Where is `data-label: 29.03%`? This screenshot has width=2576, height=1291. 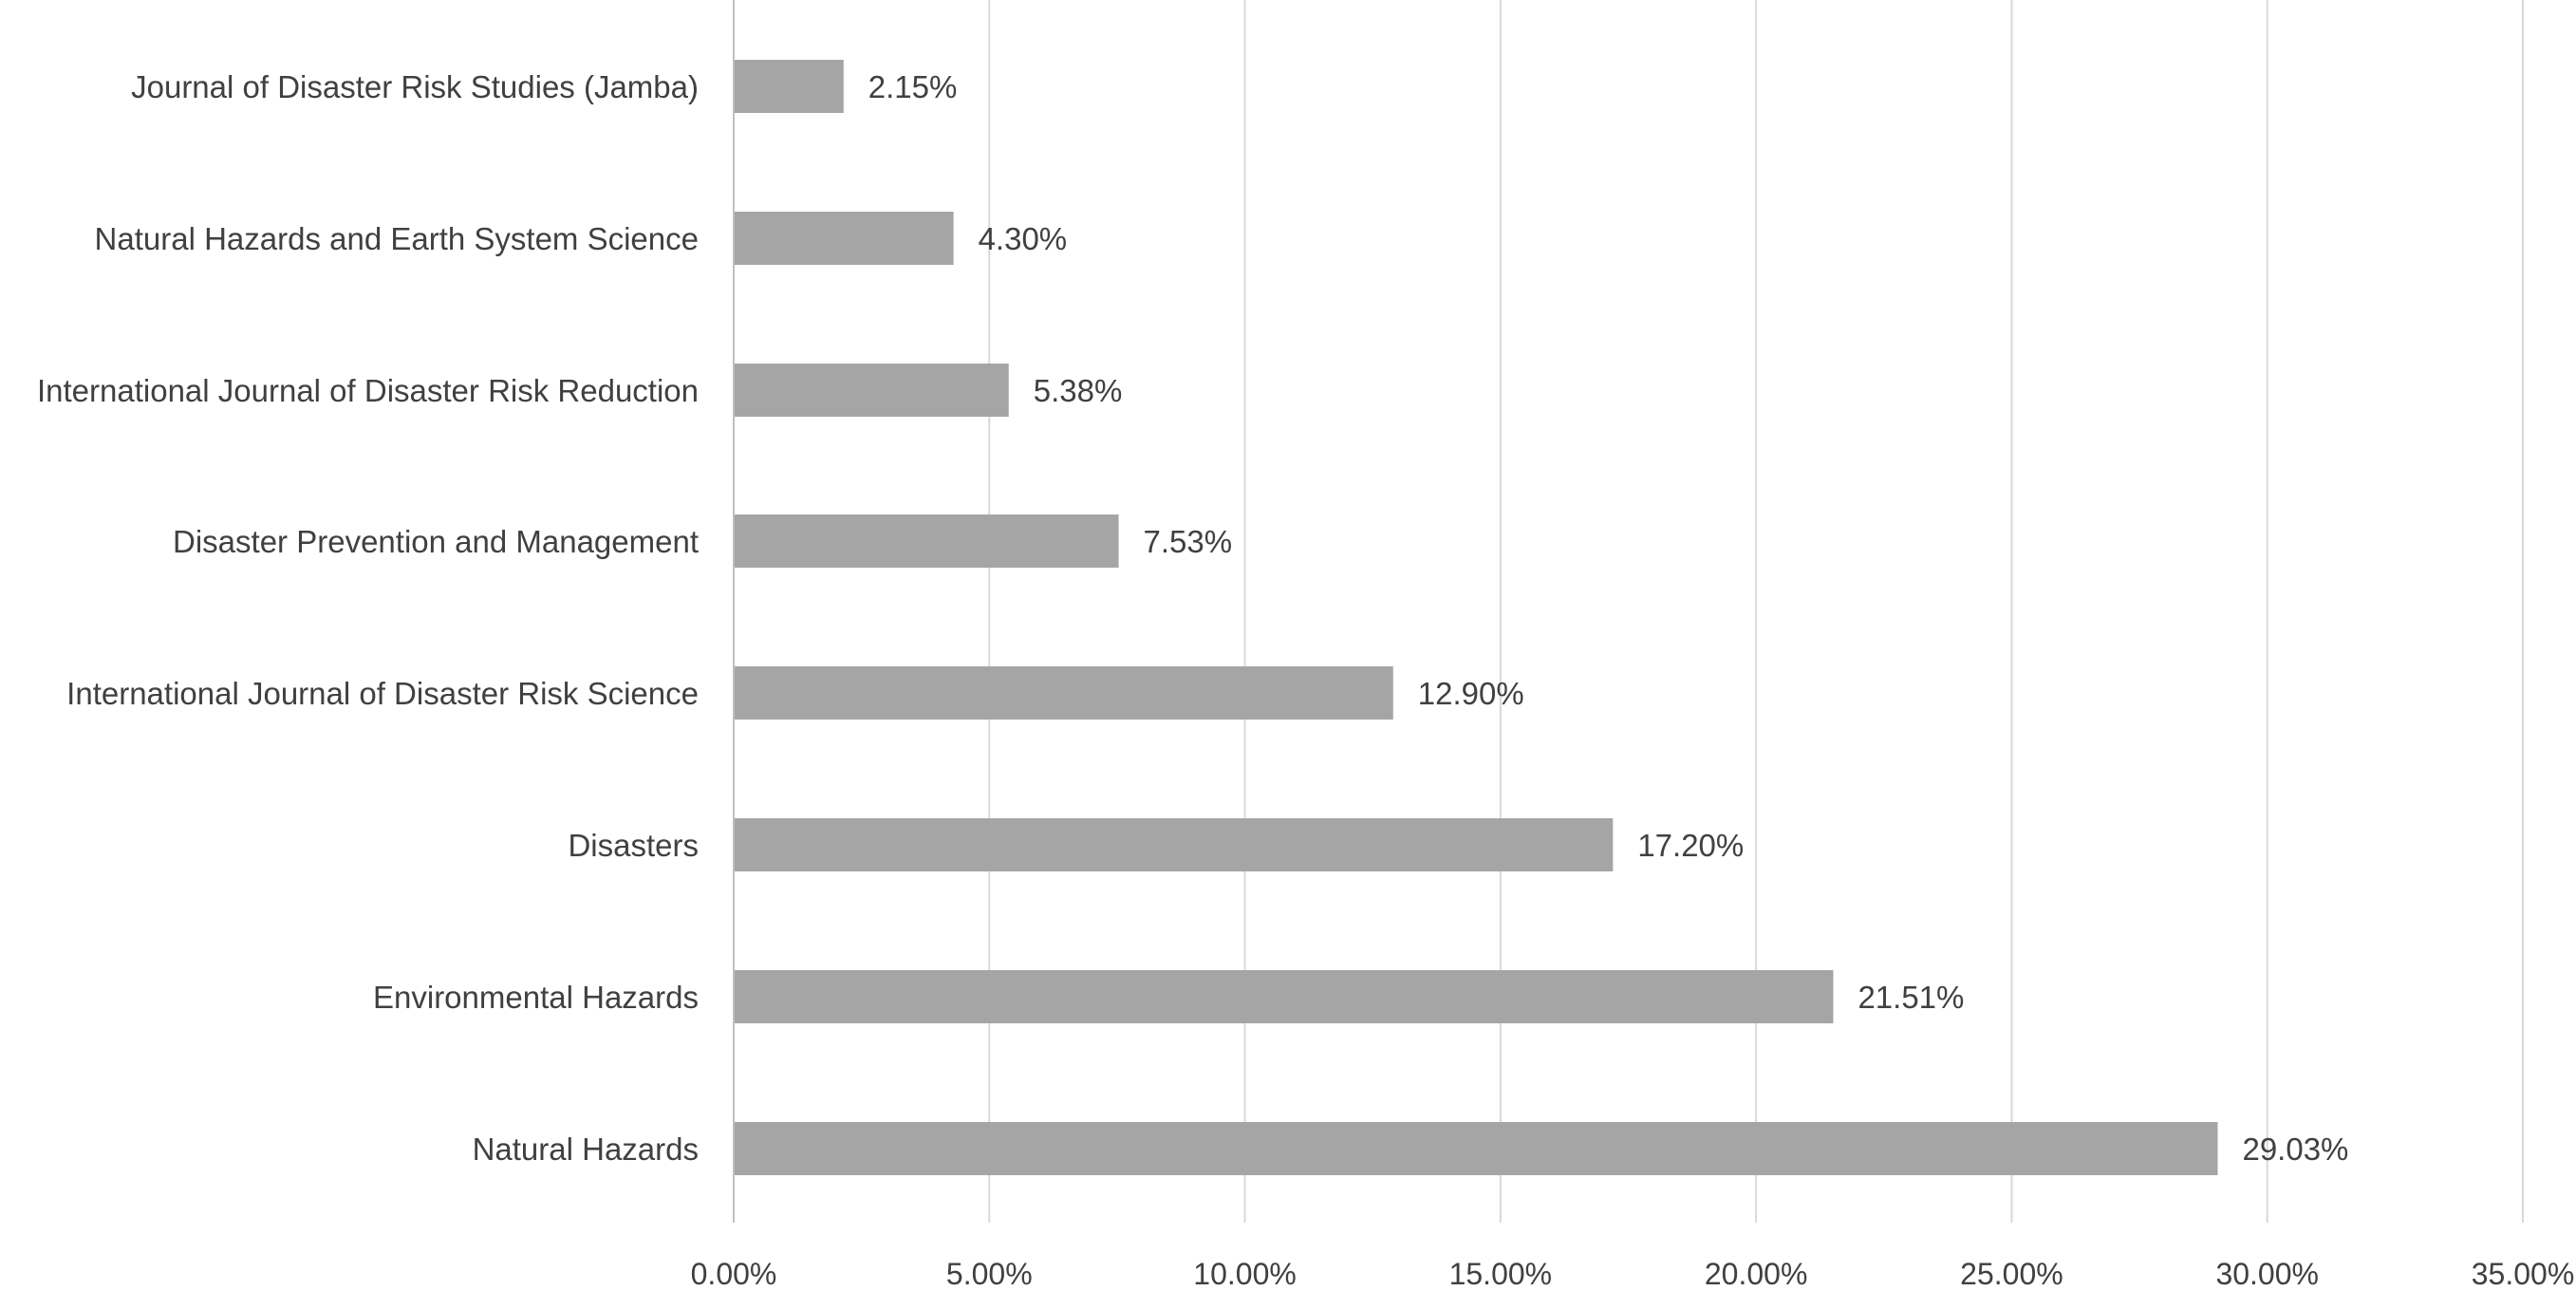
data-label: 29.03% is located at coordinates (2295, 1149).